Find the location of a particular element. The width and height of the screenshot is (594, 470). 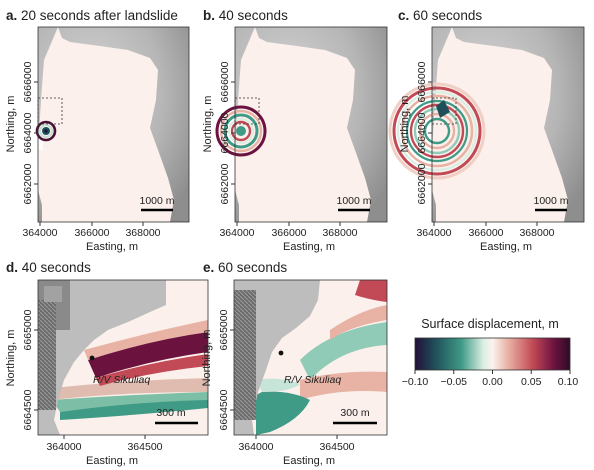

xlabel-e: Easting, m is located at coordinates (309, 461).